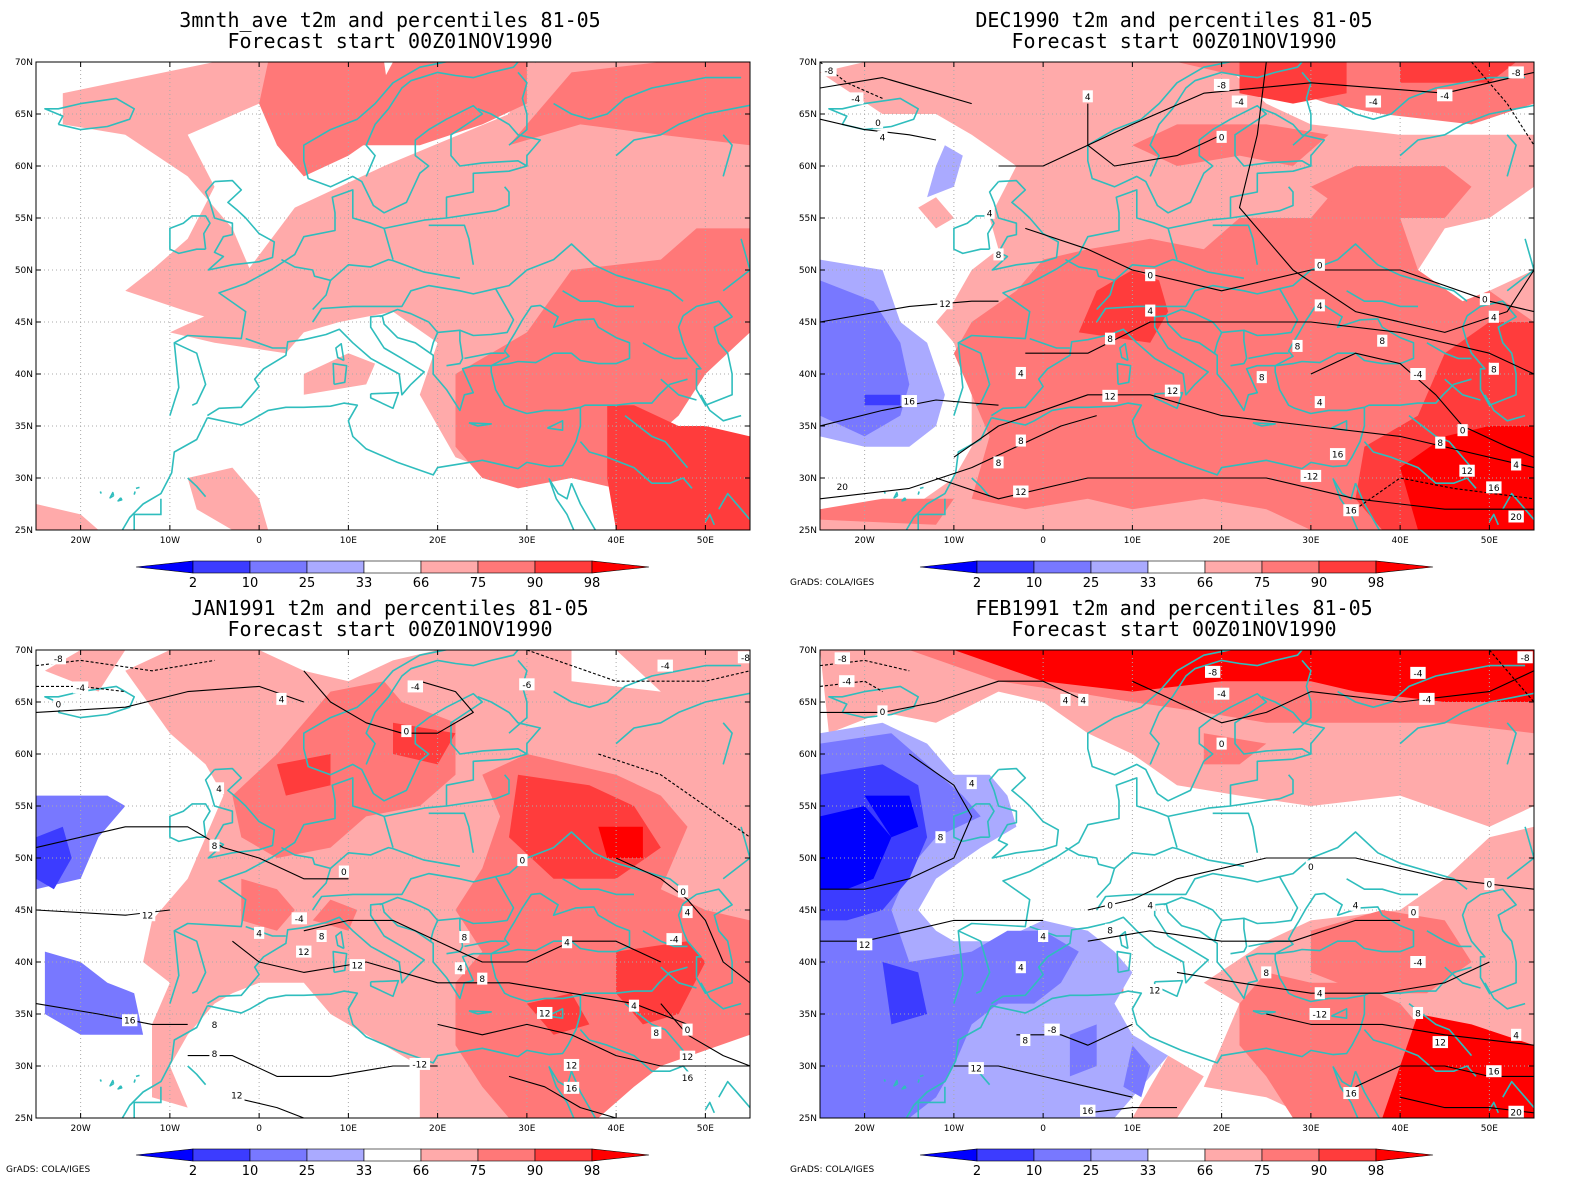 The width and height of the screenshot is (1596, 1196). I want to click on colorbar: 2 10 25 33 66 75 90 98, so click(392, 1163).